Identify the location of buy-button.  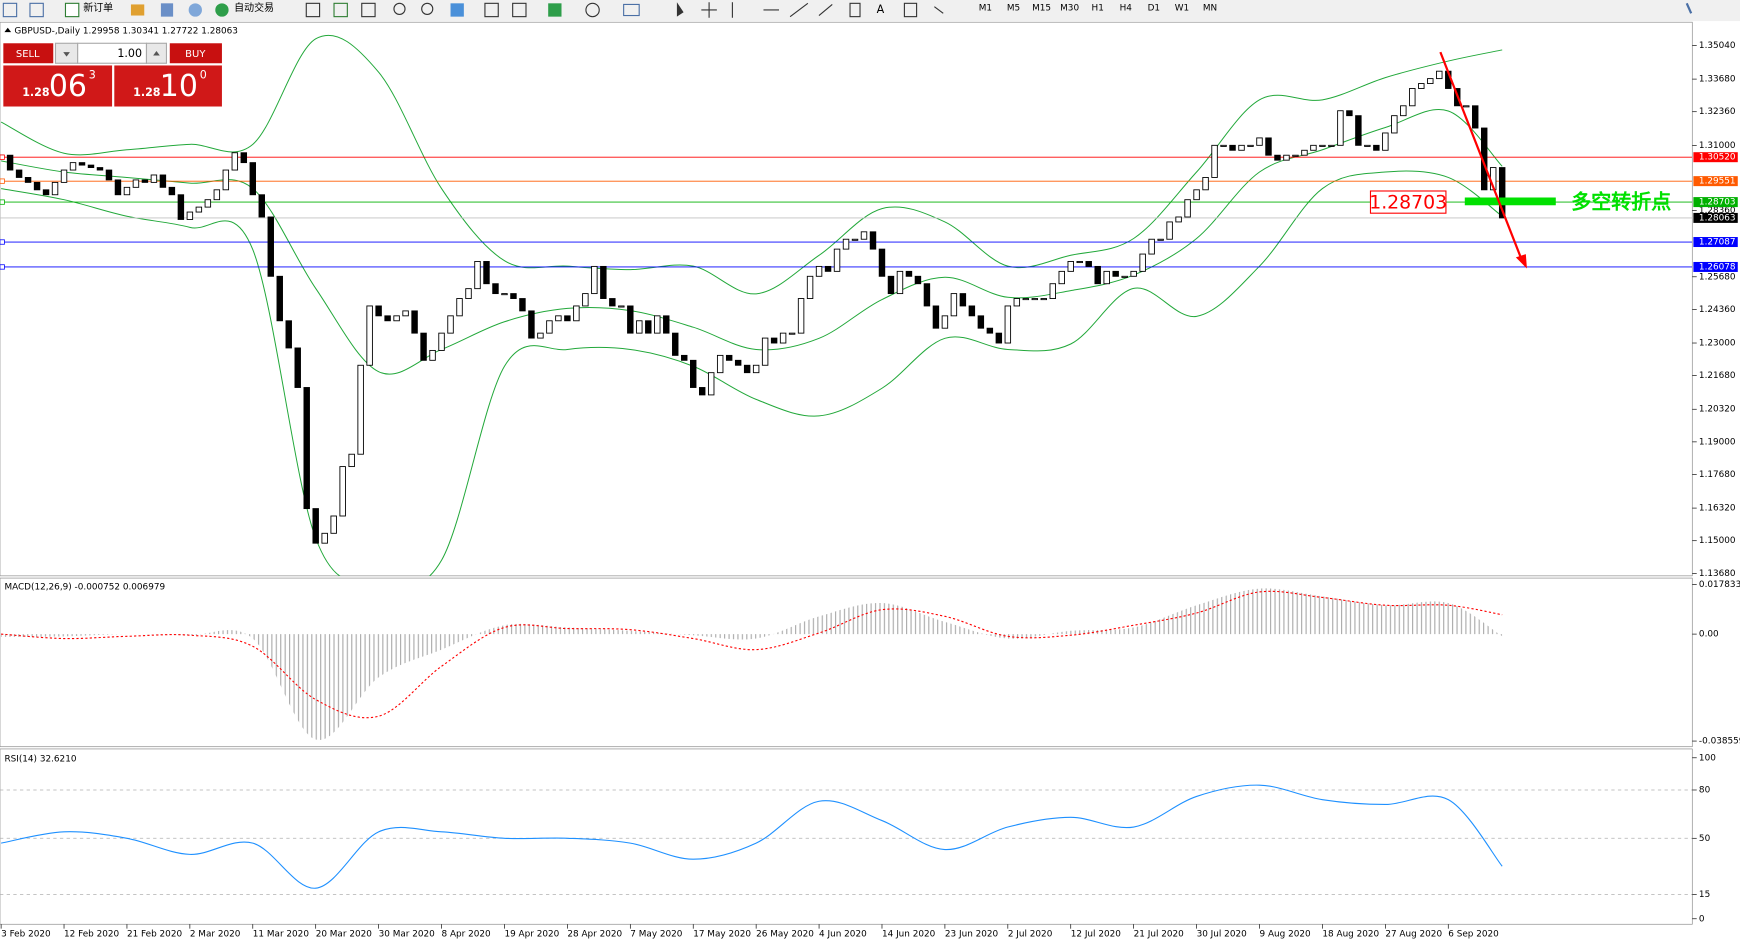
(195, 53).